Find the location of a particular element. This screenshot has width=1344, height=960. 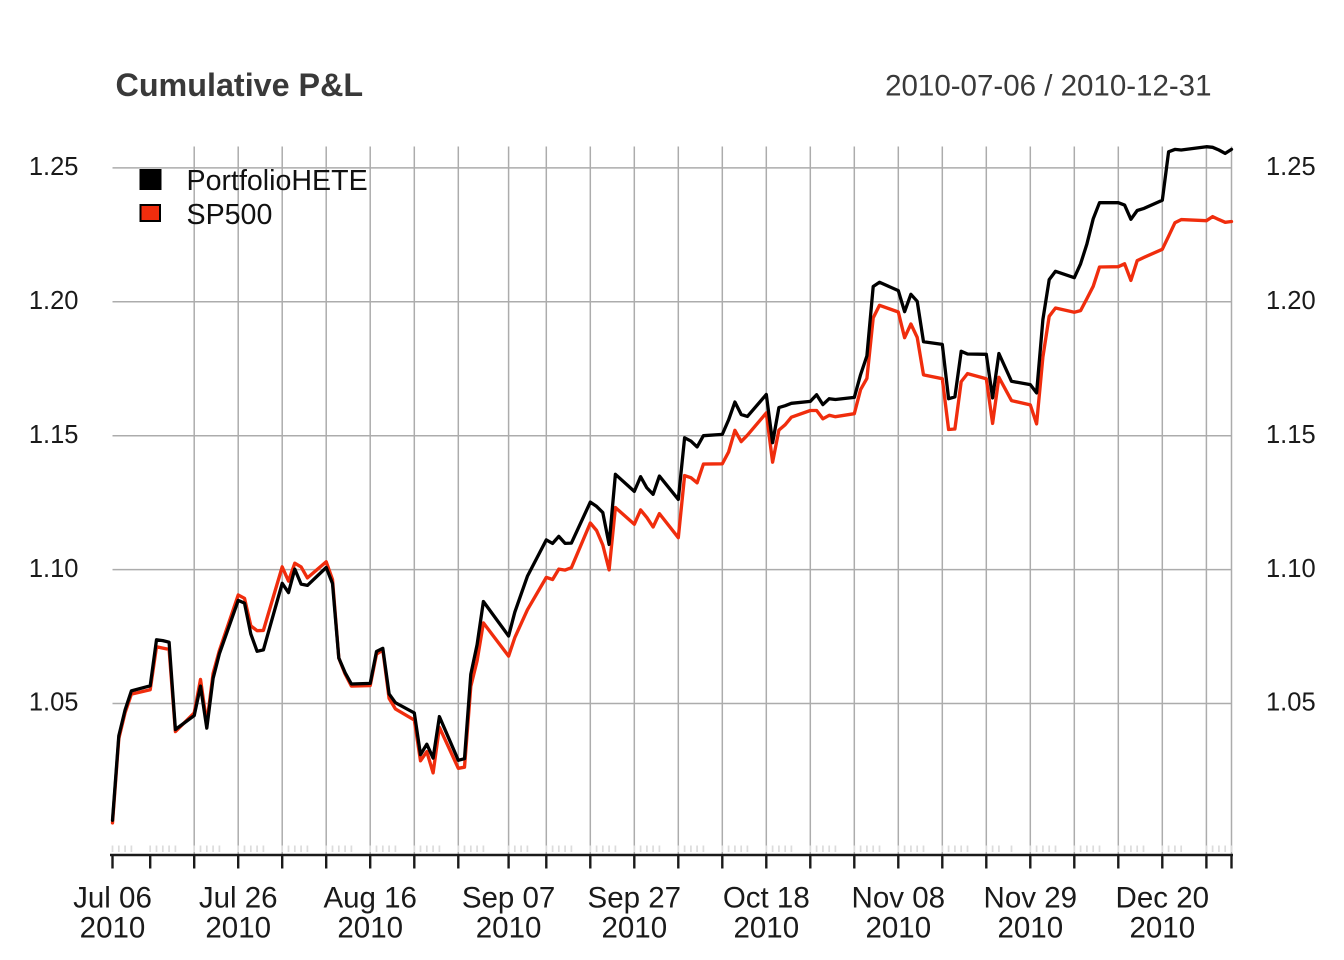

svg-text: SP500 is located at coordinates (230, 215).